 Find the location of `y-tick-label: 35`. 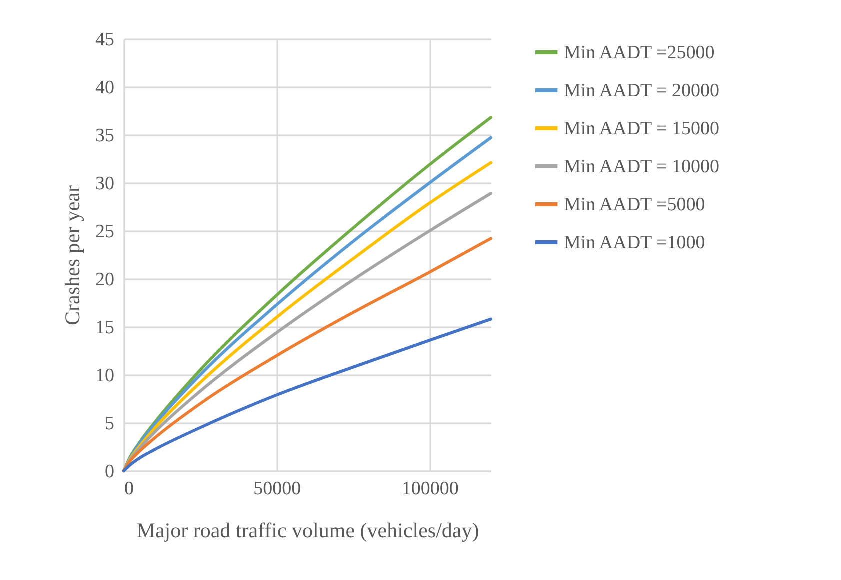

y-tick-label: 35 is located at coordinates (105, 136).